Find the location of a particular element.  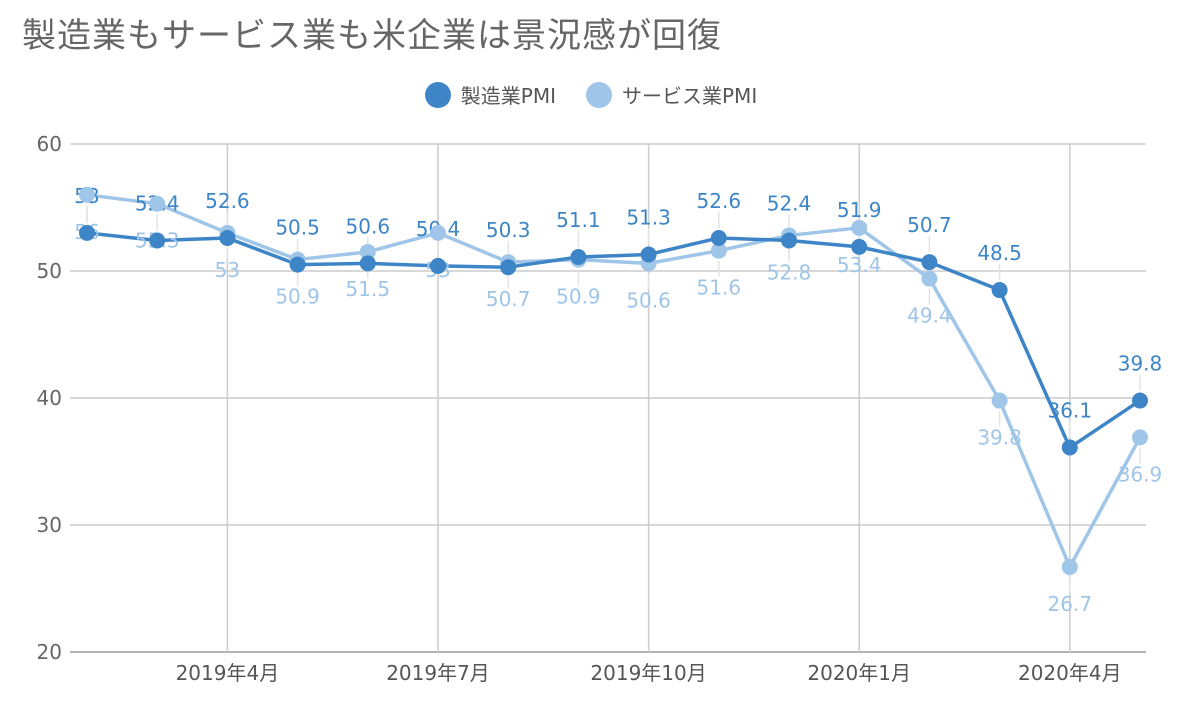

chart-title: 製造業もサービス業も米企業は景況感が回復 is located at coordinates (372, 36).